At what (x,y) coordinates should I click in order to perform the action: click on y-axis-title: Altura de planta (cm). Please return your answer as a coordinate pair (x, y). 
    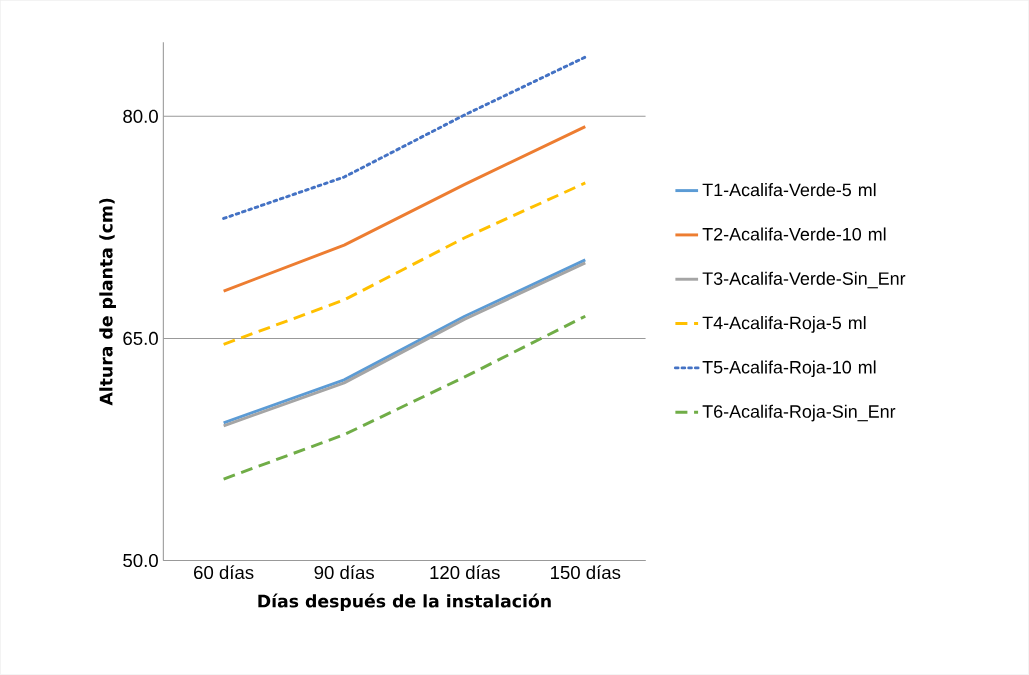
    Looking at the image, I should click on (107, 302).